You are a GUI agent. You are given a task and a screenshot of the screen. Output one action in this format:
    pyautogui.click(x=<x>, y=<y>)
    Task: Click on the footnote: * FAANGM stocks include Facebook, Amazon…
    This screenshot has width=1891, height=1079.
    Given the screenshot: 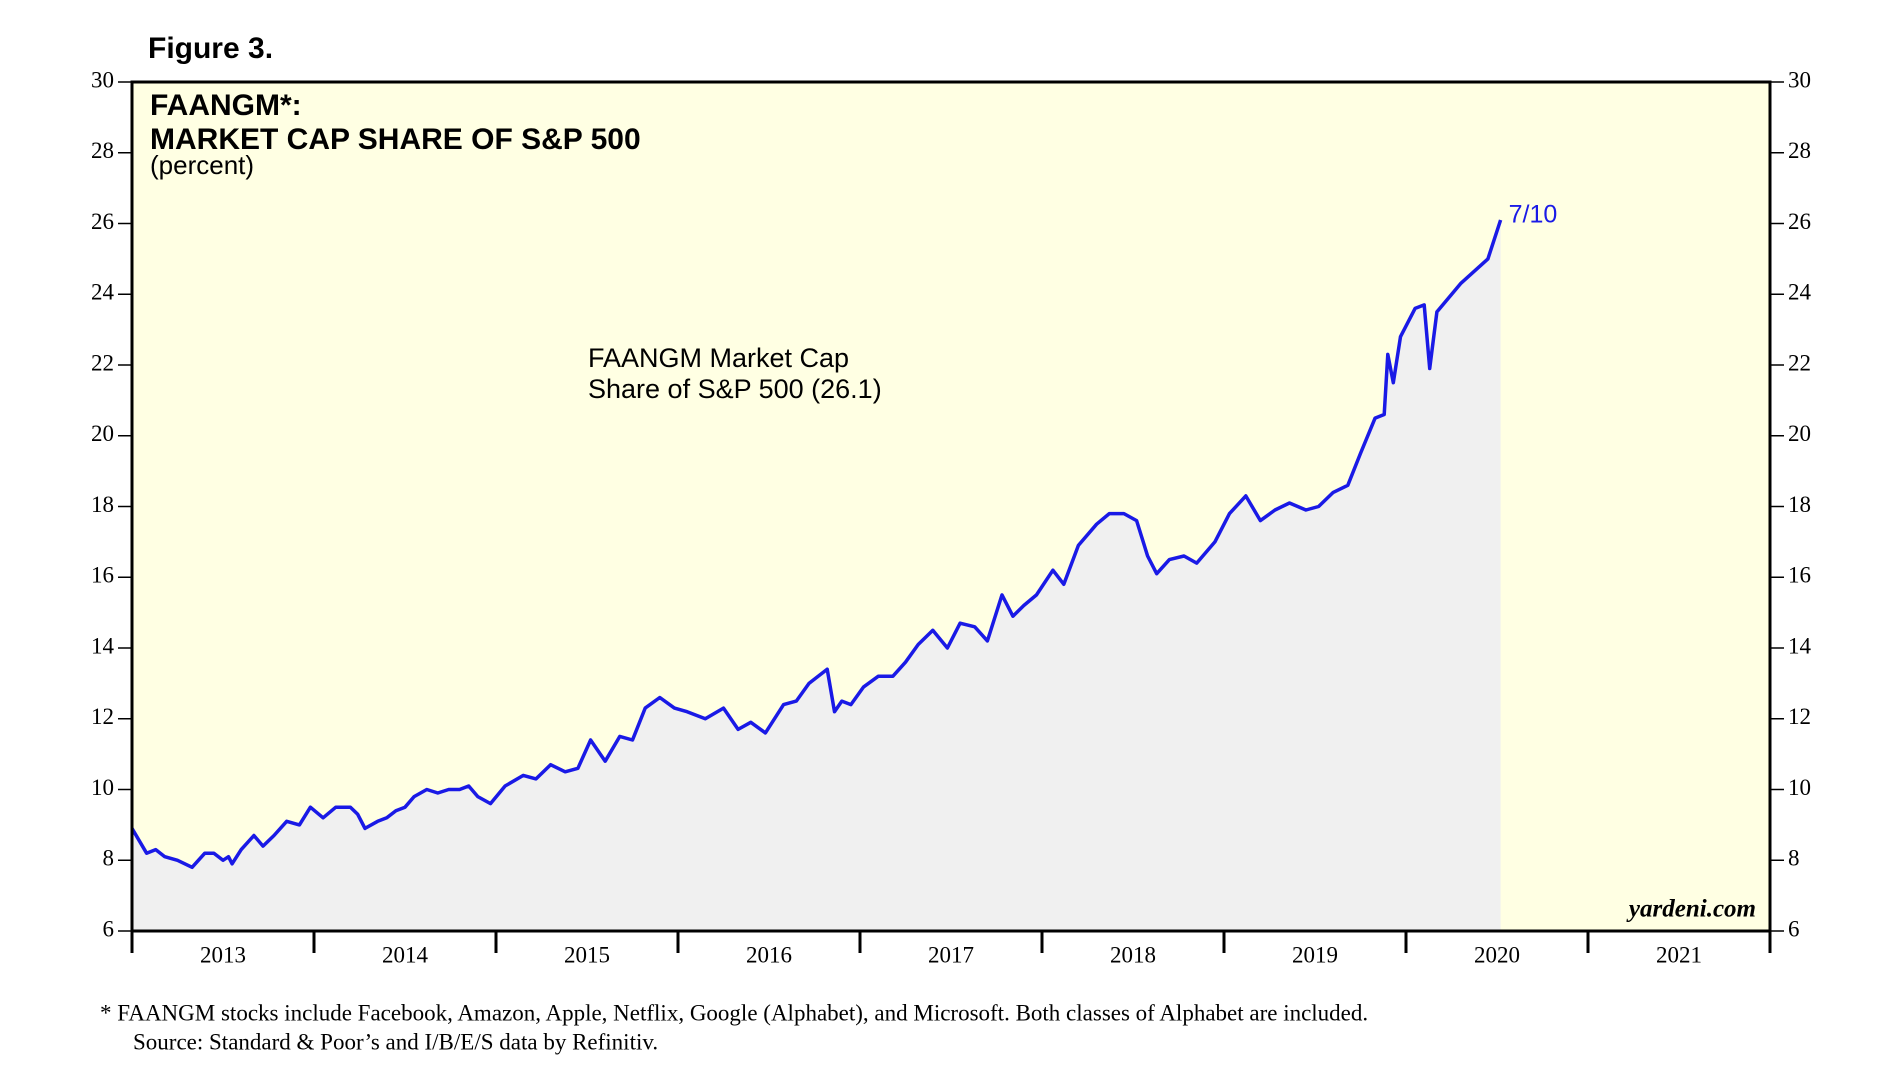 What is the action you would take?
    pyautogui.click(x=734, y=1012)
    